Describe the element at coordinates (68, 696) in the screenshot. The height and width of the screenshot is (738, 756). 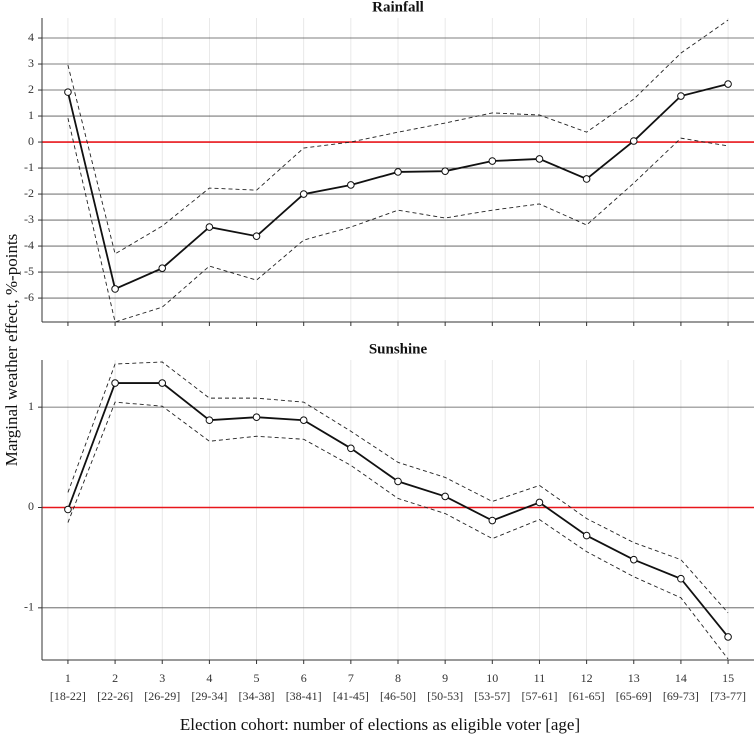
I see `x-tick-age: [18-22]` at that location.